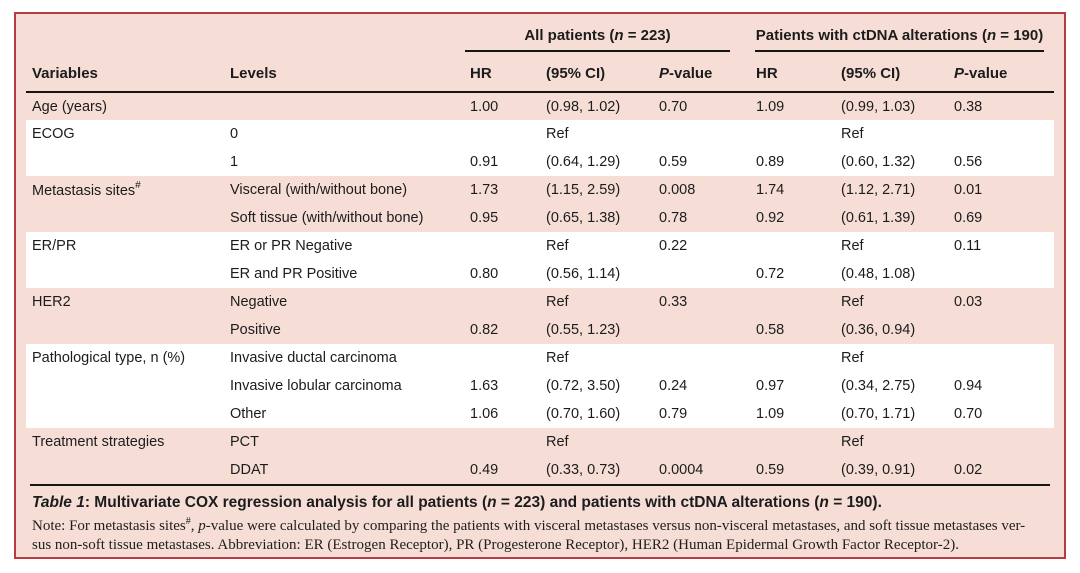 The height and width of the screenshot is (573, 1080). What do you see at coordinates (69, 106) in the screenshot?
I see `cell-variable: Age (years)` at bounding box center [69, 106].